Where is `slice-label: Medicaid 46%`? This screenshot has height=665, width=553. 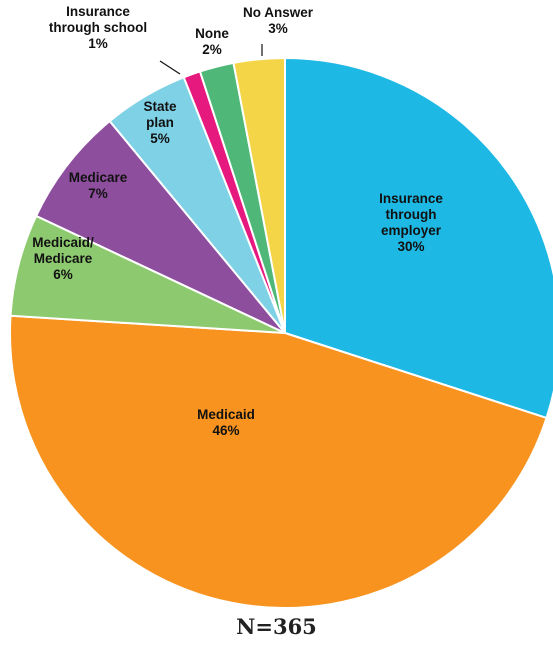 slice-label: Medicaid 46% is located at coordinates (226, 422).